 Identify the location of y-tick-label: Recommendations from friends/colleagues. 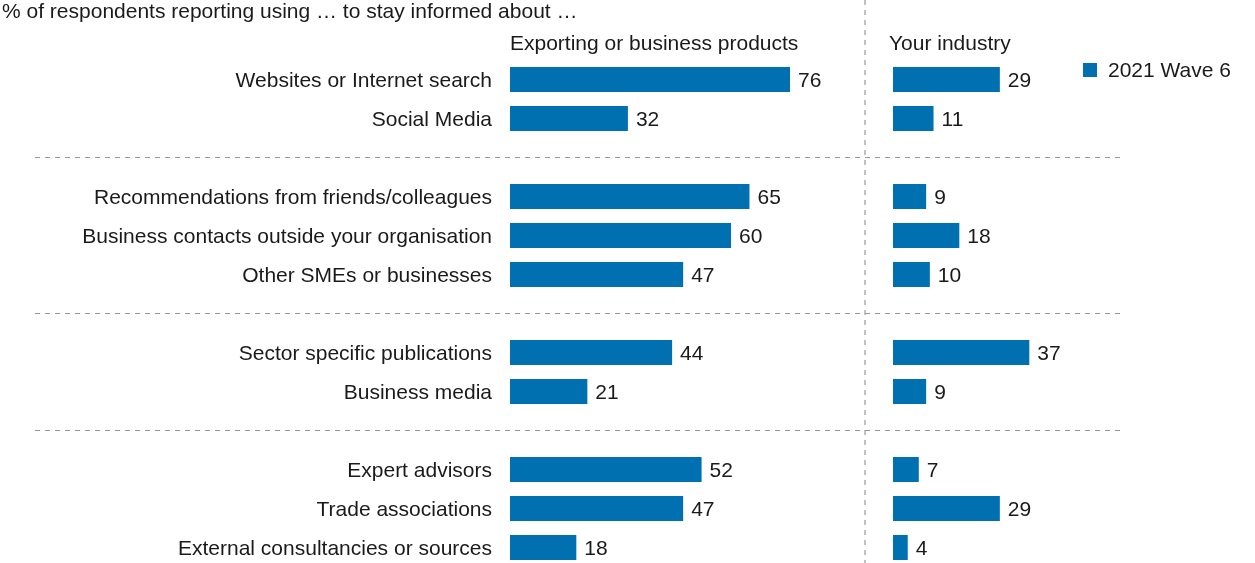
(292, 196).